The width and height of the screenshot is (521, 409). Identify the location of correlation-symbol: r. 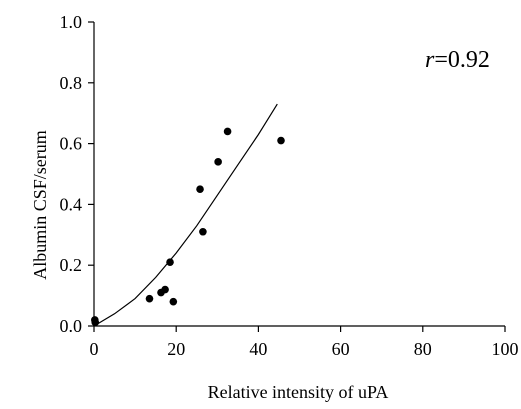
(430, 60).